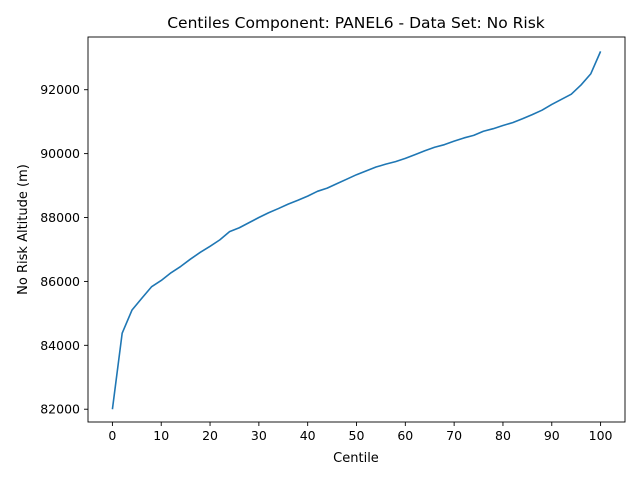 This screenshot has height=480, width=640. What do you see at coordinates (356, 458) in the screenshot?
I see `x-axis-label: Centile` at bounding box center [356, 458].